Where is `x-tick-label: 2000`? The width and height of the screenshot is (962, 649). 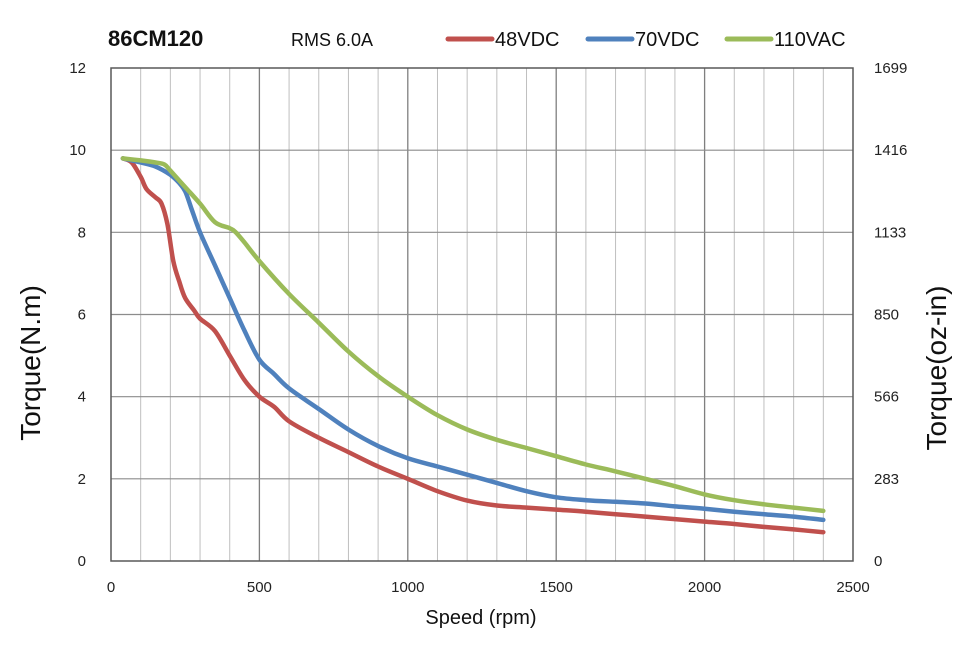
x-tick-label: 2000 is located at coordinates (704, 587).